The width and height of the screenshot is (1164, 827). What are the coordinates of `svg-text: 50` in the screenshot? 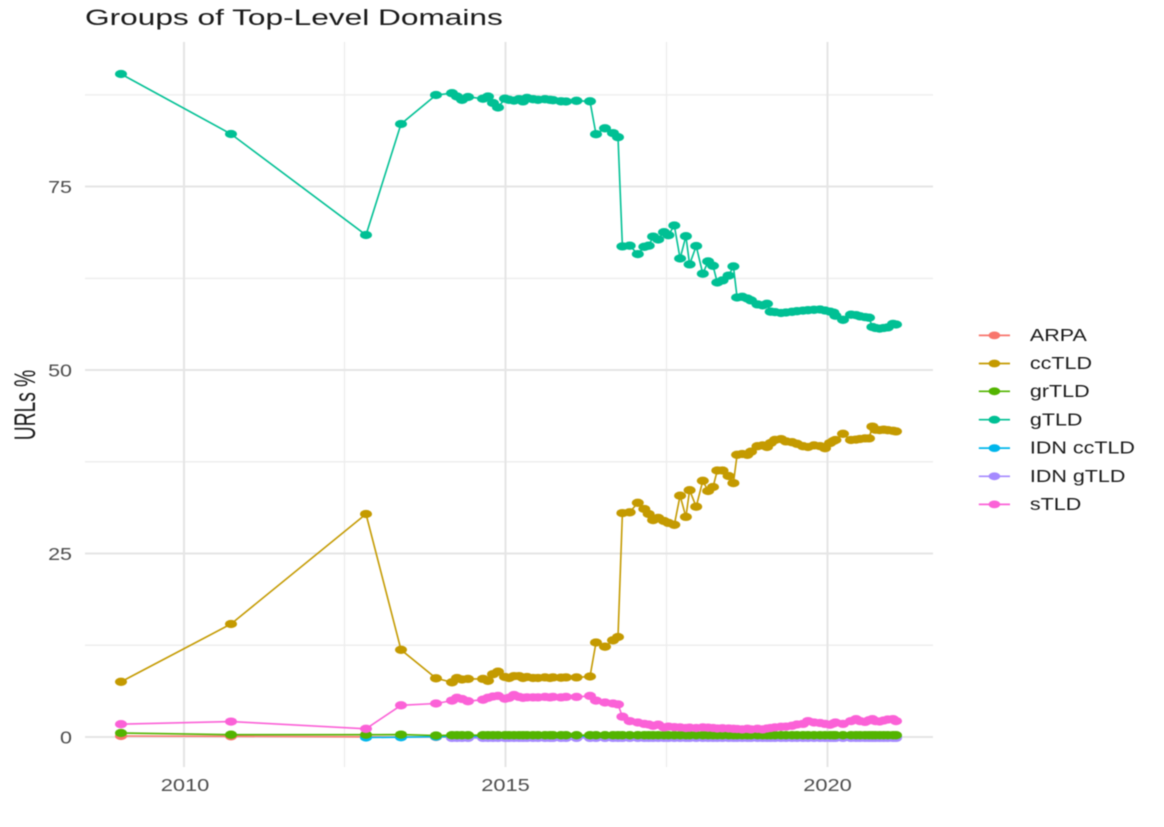 It's located at (60, 370).